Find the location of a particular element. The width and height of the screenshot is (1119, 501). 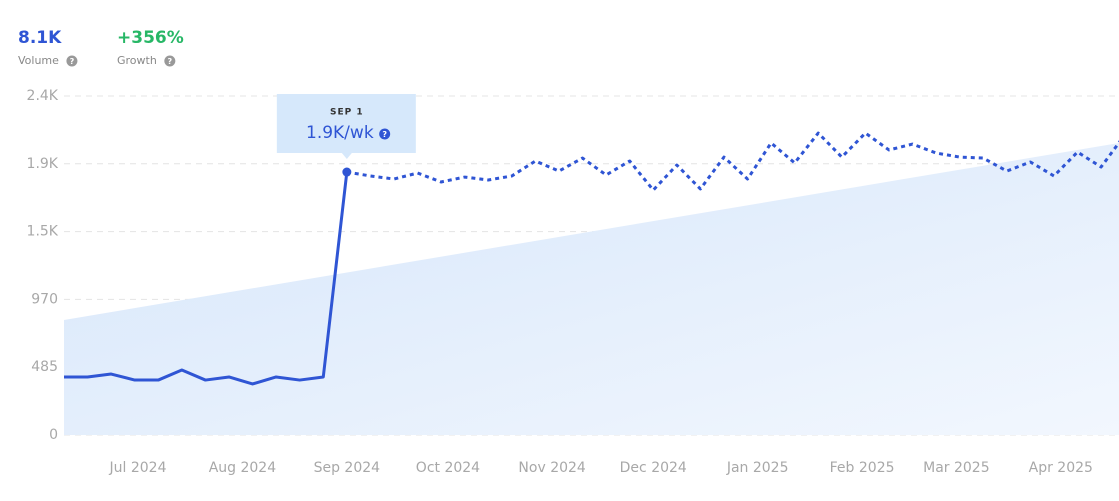

x-tick-label: Jul 2024 is located at coordinates (138, 468).